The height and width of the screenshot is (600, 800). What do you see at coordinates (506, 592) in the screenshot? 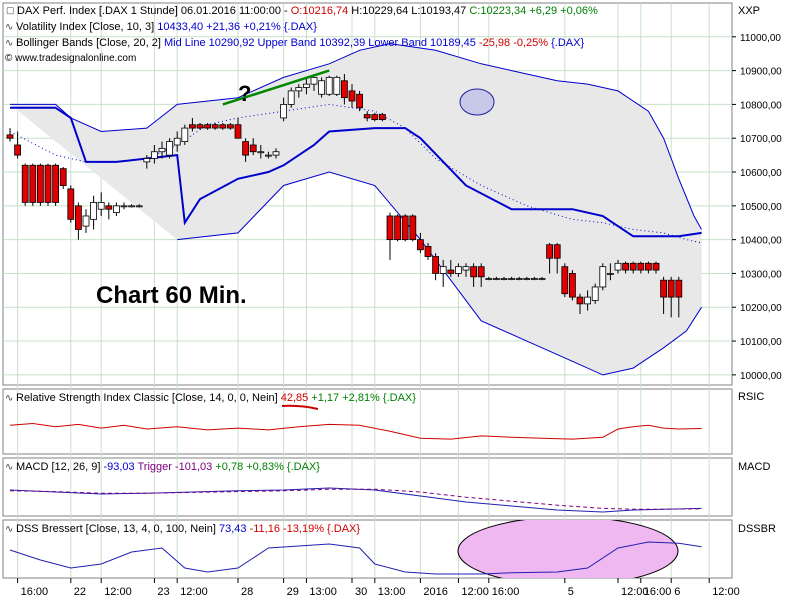
I see `time-tick-label: 16:00` at bounding box center [506, 592].